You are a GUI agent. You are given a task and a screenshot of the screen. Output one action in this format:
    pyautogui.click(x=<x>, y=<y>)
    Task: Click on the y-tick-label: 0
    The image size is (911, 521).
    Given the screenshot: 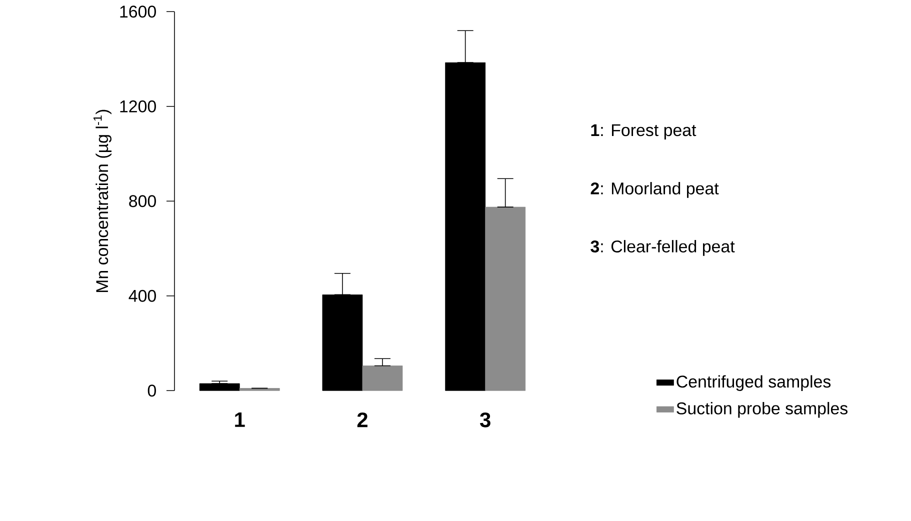 What is the action you would take?
    pyautogui.click(x=152, y=390)
    